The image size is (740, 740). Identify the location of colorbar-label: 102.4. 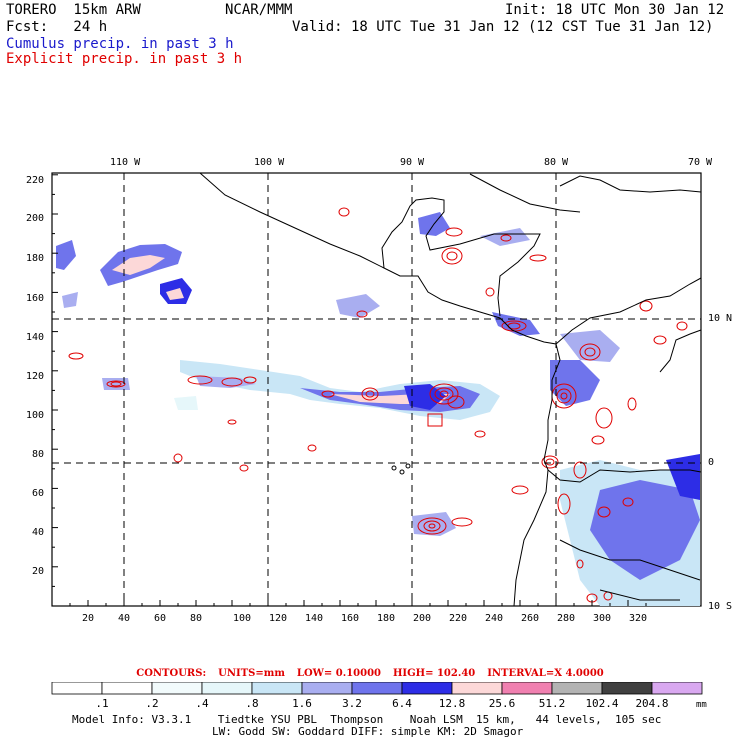
(602, 703).